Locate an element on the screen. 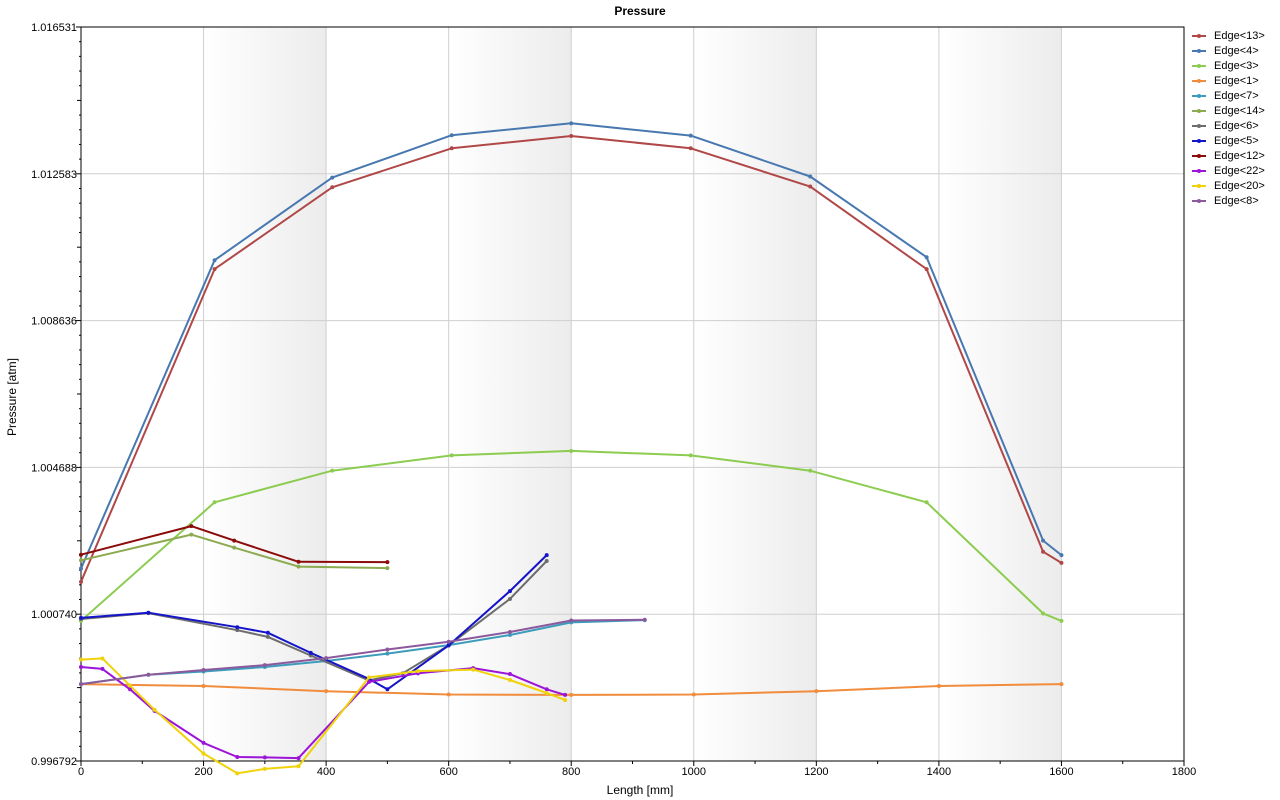 This screenshot has width=1280, height=800. legend-label: Edge<5> is located at coordinates (1236, 141).